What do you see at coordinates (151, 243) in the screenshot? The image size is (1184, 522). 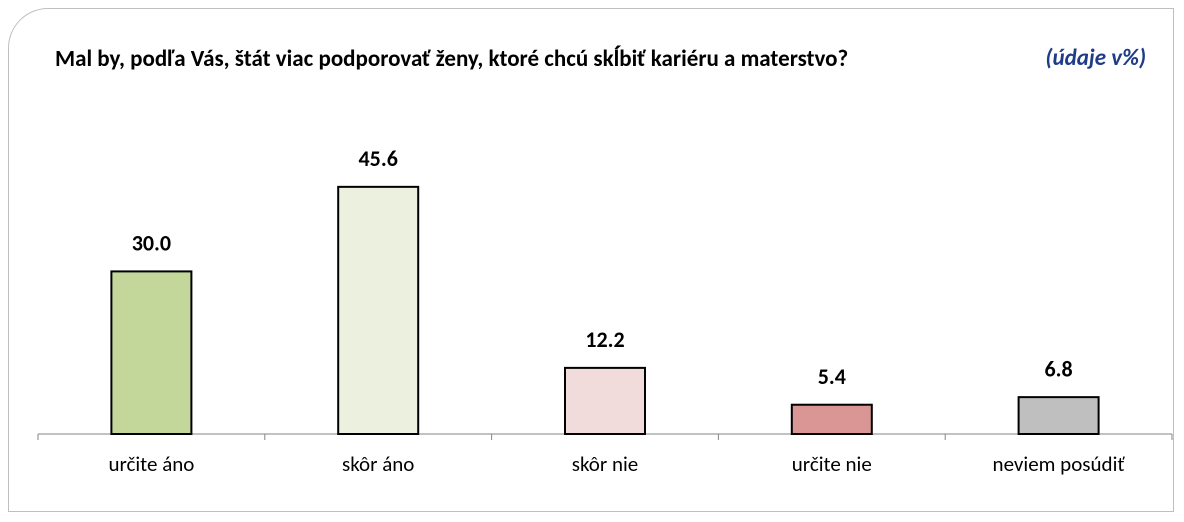 I see `data-label: 30.0` at bounding box center [151, 243].